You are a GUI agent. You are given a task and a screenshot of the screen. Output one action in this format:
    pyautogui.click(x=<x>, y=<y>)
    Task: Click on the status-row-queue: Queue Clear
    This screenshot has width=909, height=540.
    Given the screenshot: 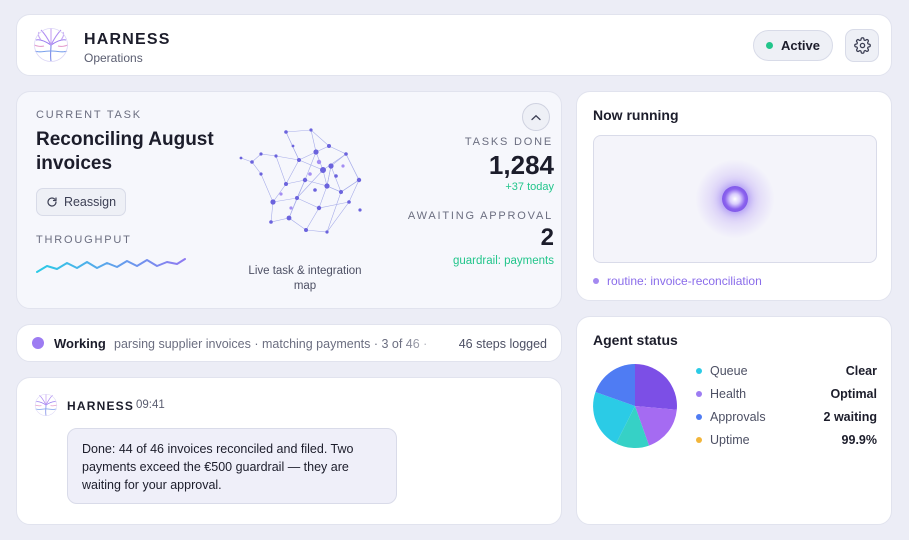 What is the action you would take?
    pyautogui.click(x=786, y=373)
    